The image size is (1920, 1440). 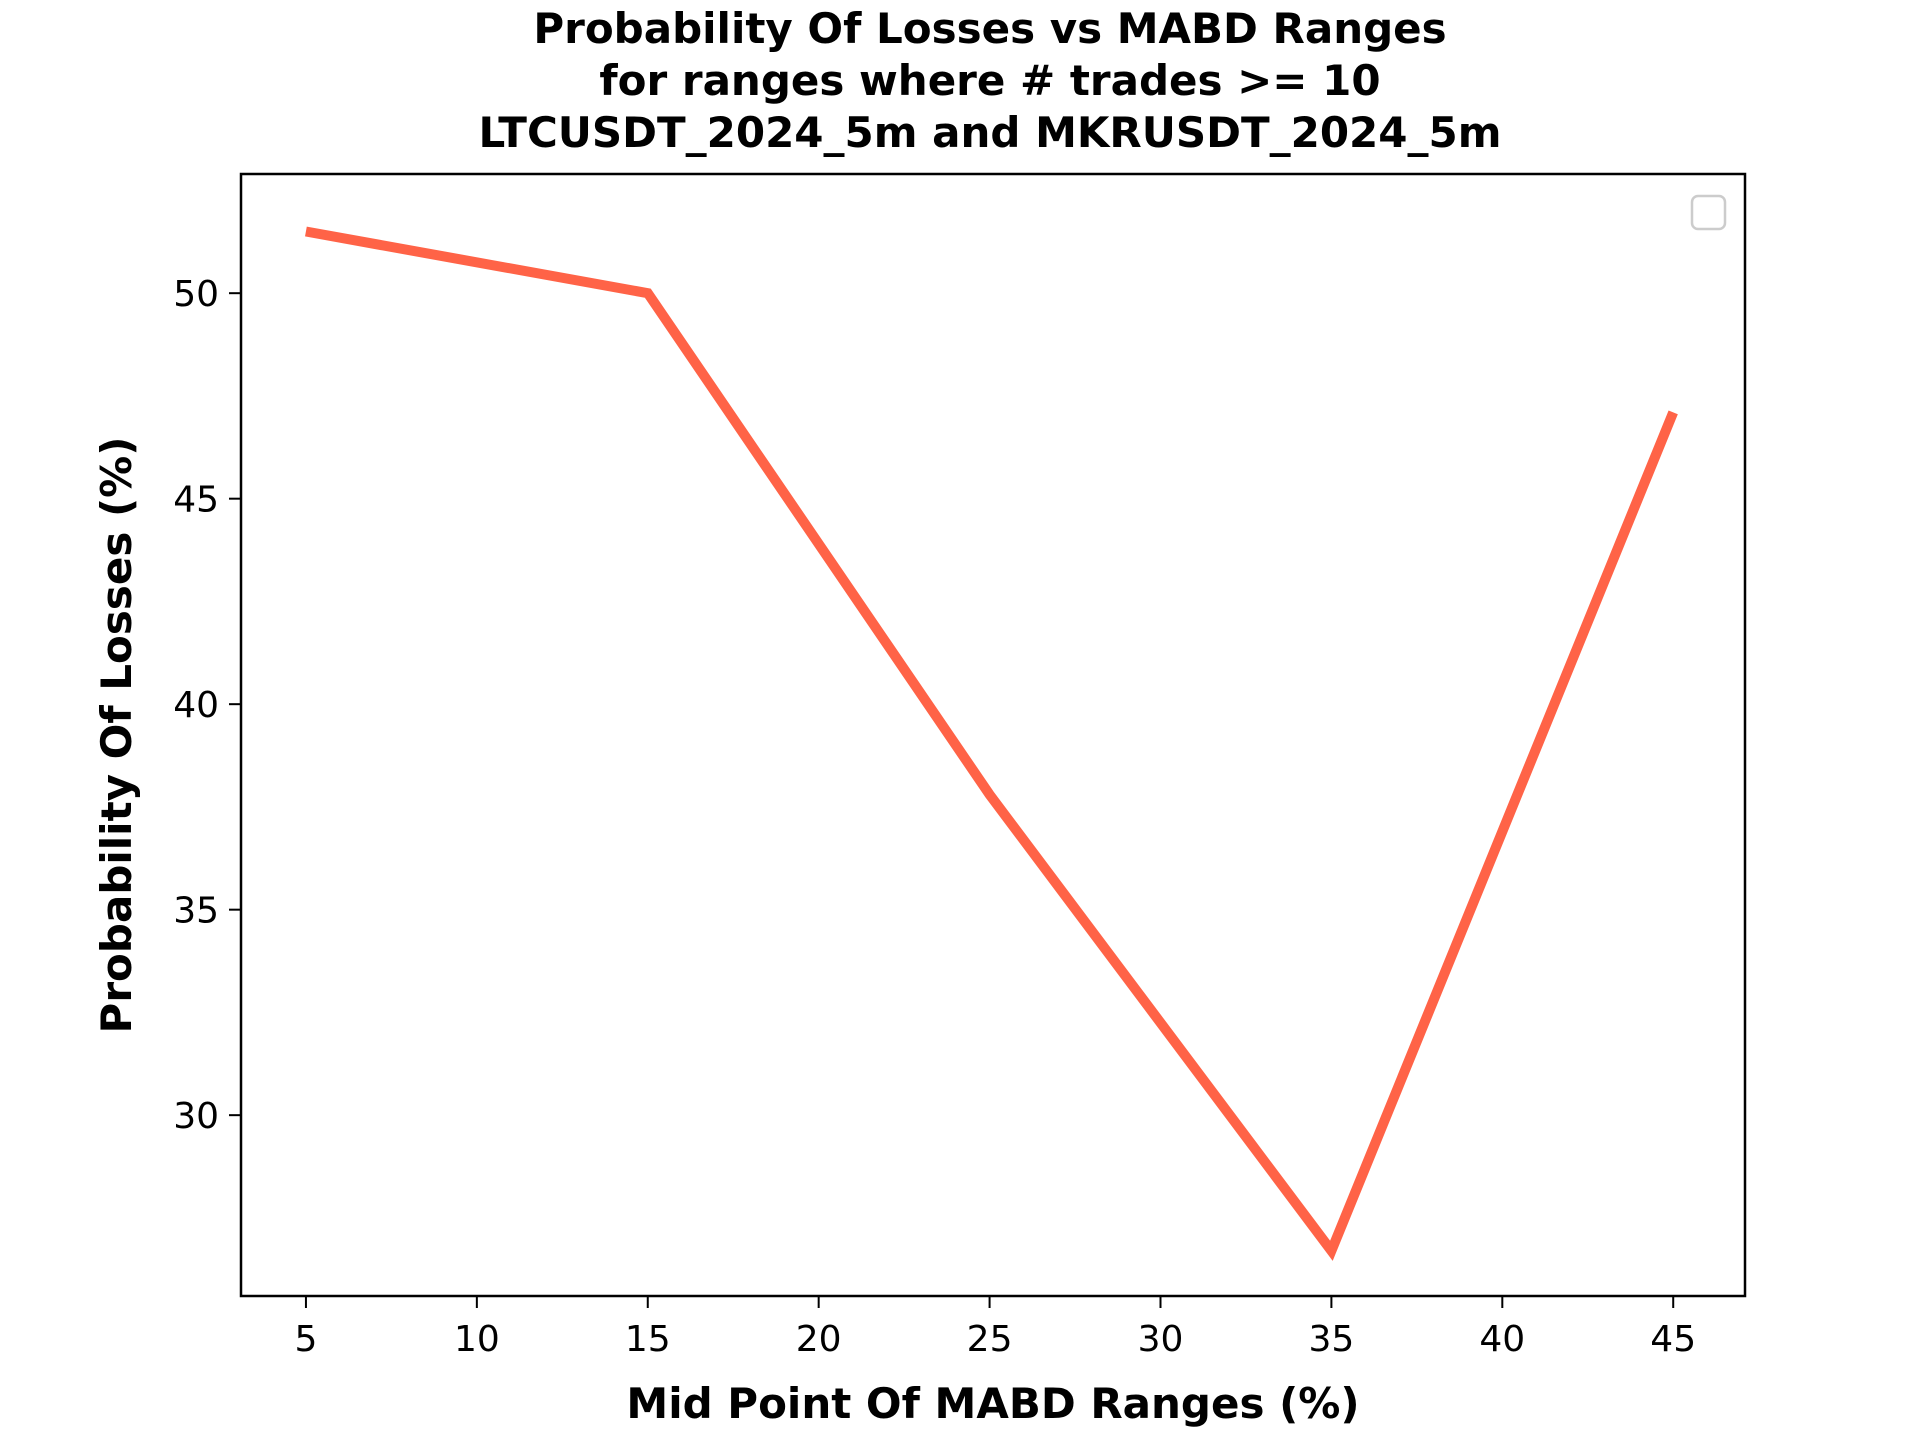 I want to click on chart-title-line-3: LTCUSDT_2024_5m and MKRUSDT_2024_5m, so click(x=989, y=132).